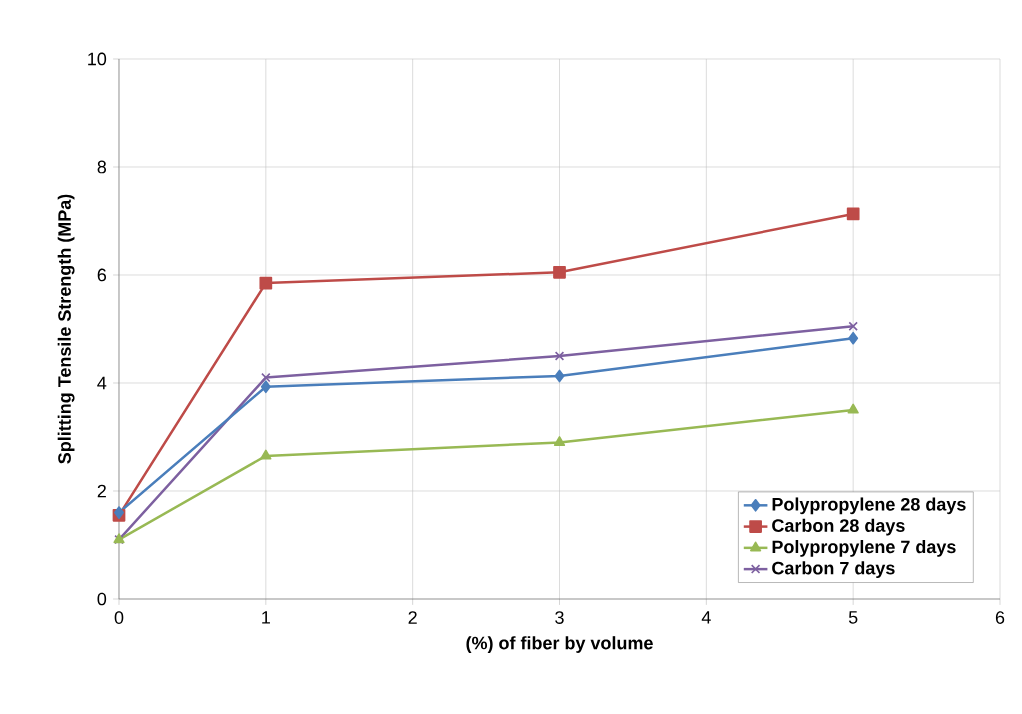 This screenshot has width=1022, height=714. I want to click on y-tick-label: 10, so click(97, 59).